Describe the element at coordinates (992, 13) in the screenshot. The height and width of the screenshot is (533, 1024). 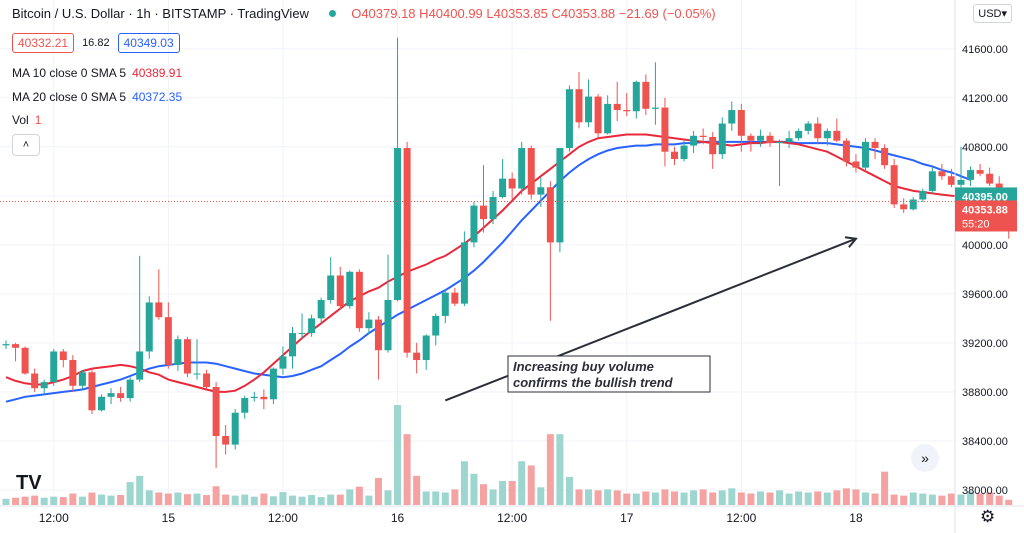
I see `currency-select: USD▾` at that location.